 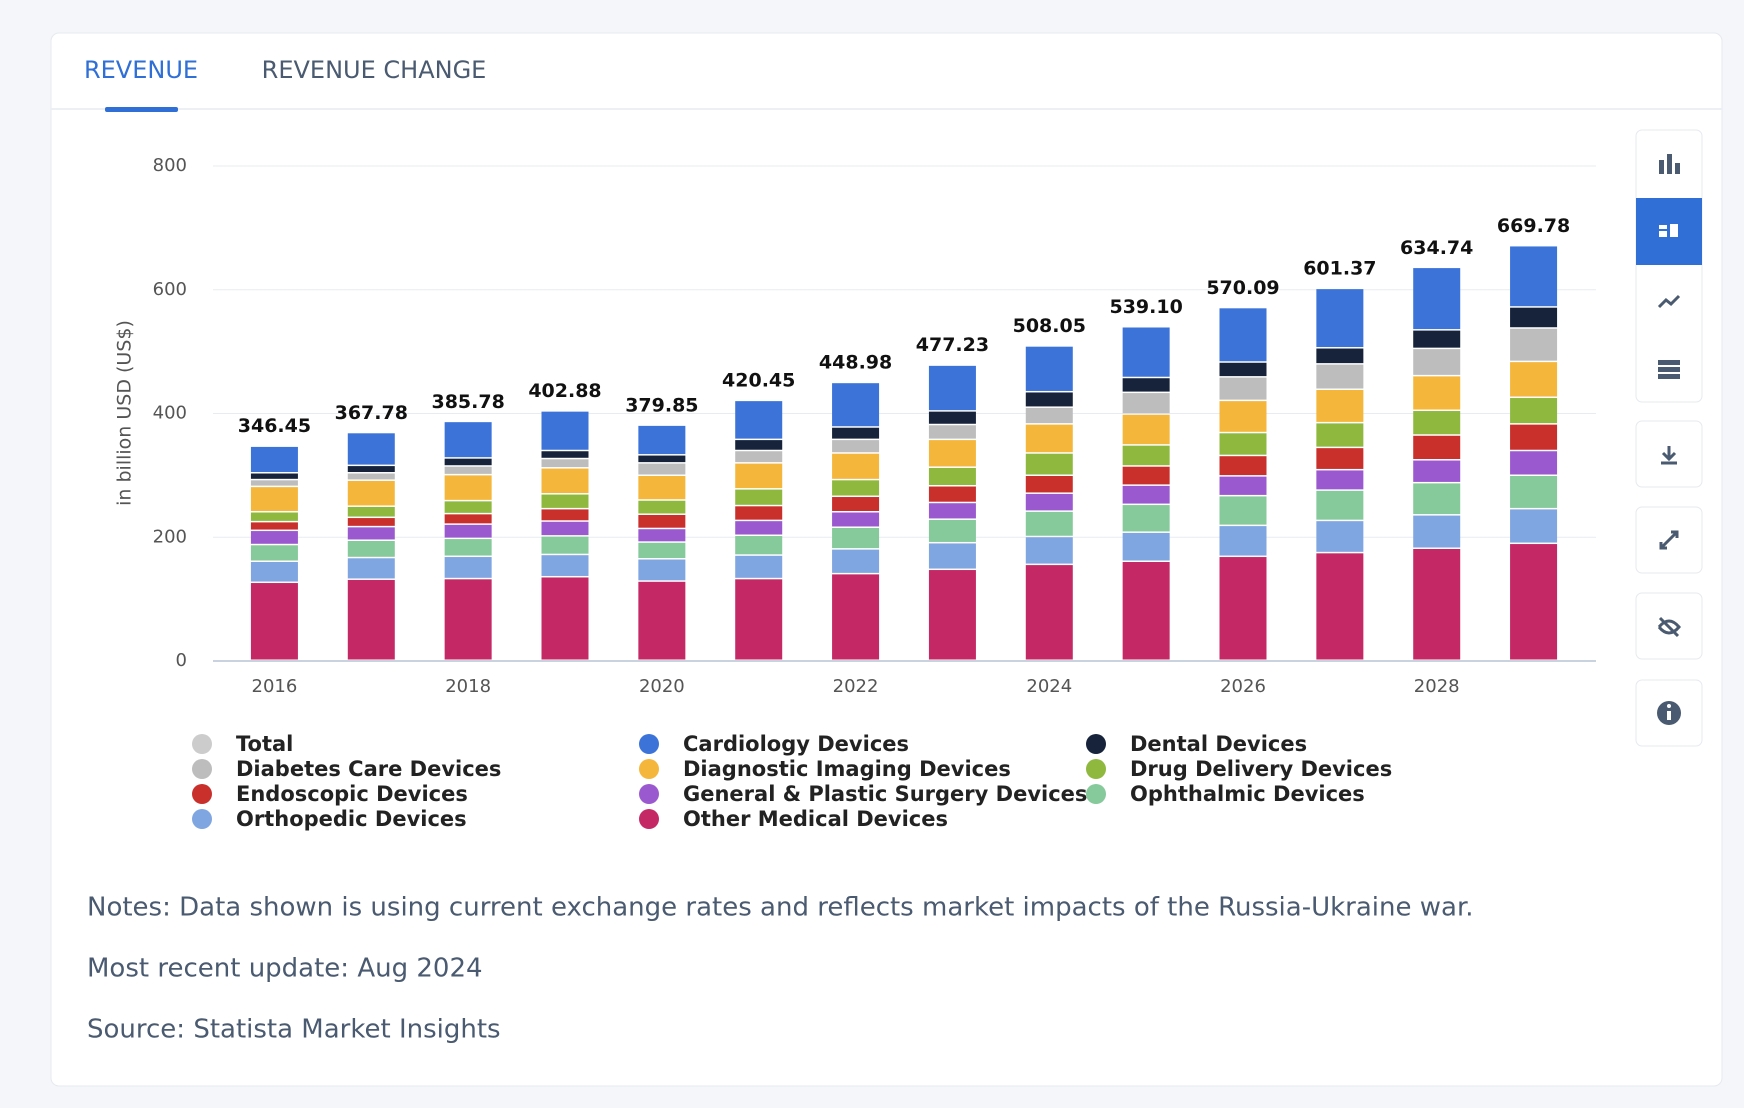 I want to click on legend-label: Other Medical Devices, so click(x=815, y=819).